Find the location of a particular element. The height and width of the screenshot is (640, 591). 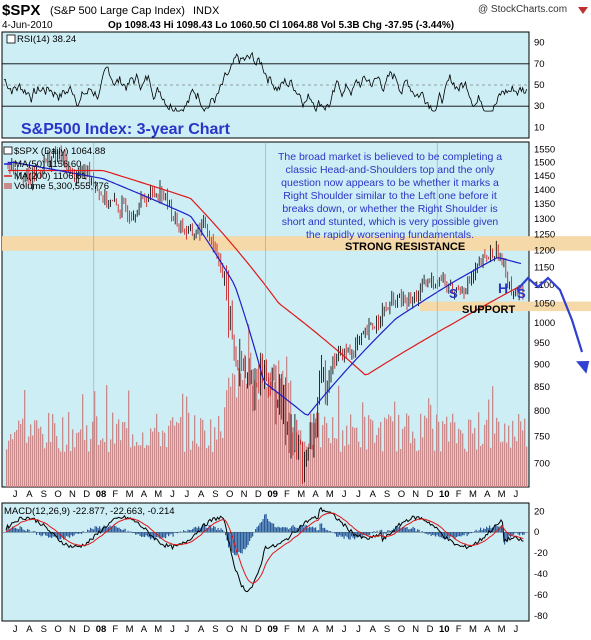

month-tick-label: 10 is located at coordinates (444, 629).